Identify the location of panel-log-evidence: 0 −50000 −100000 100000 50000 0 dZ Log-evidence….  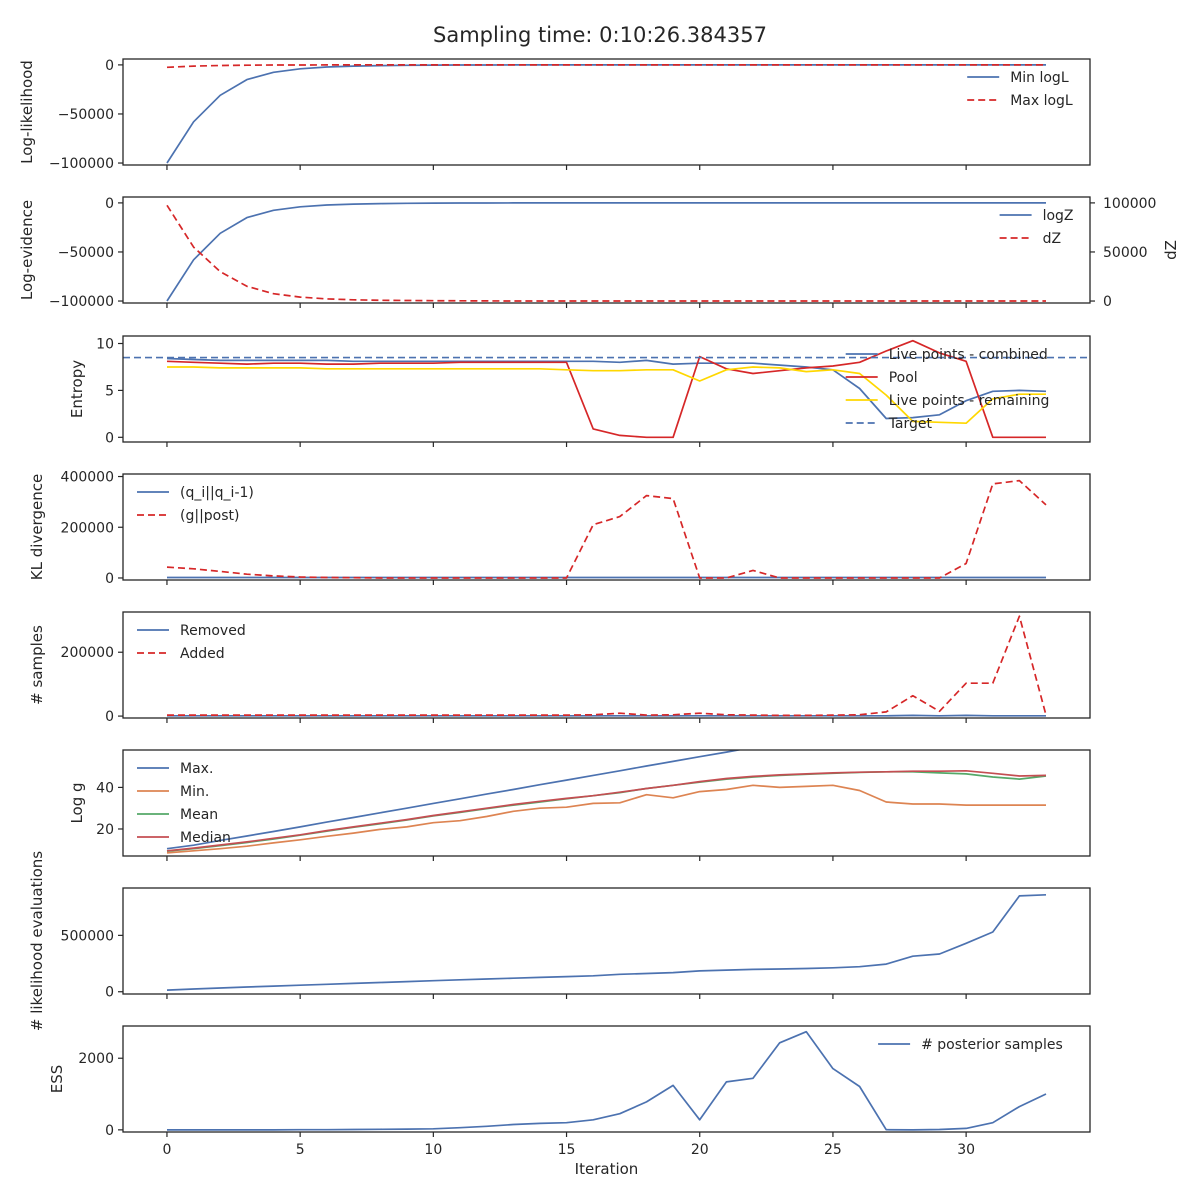
(599, 253).